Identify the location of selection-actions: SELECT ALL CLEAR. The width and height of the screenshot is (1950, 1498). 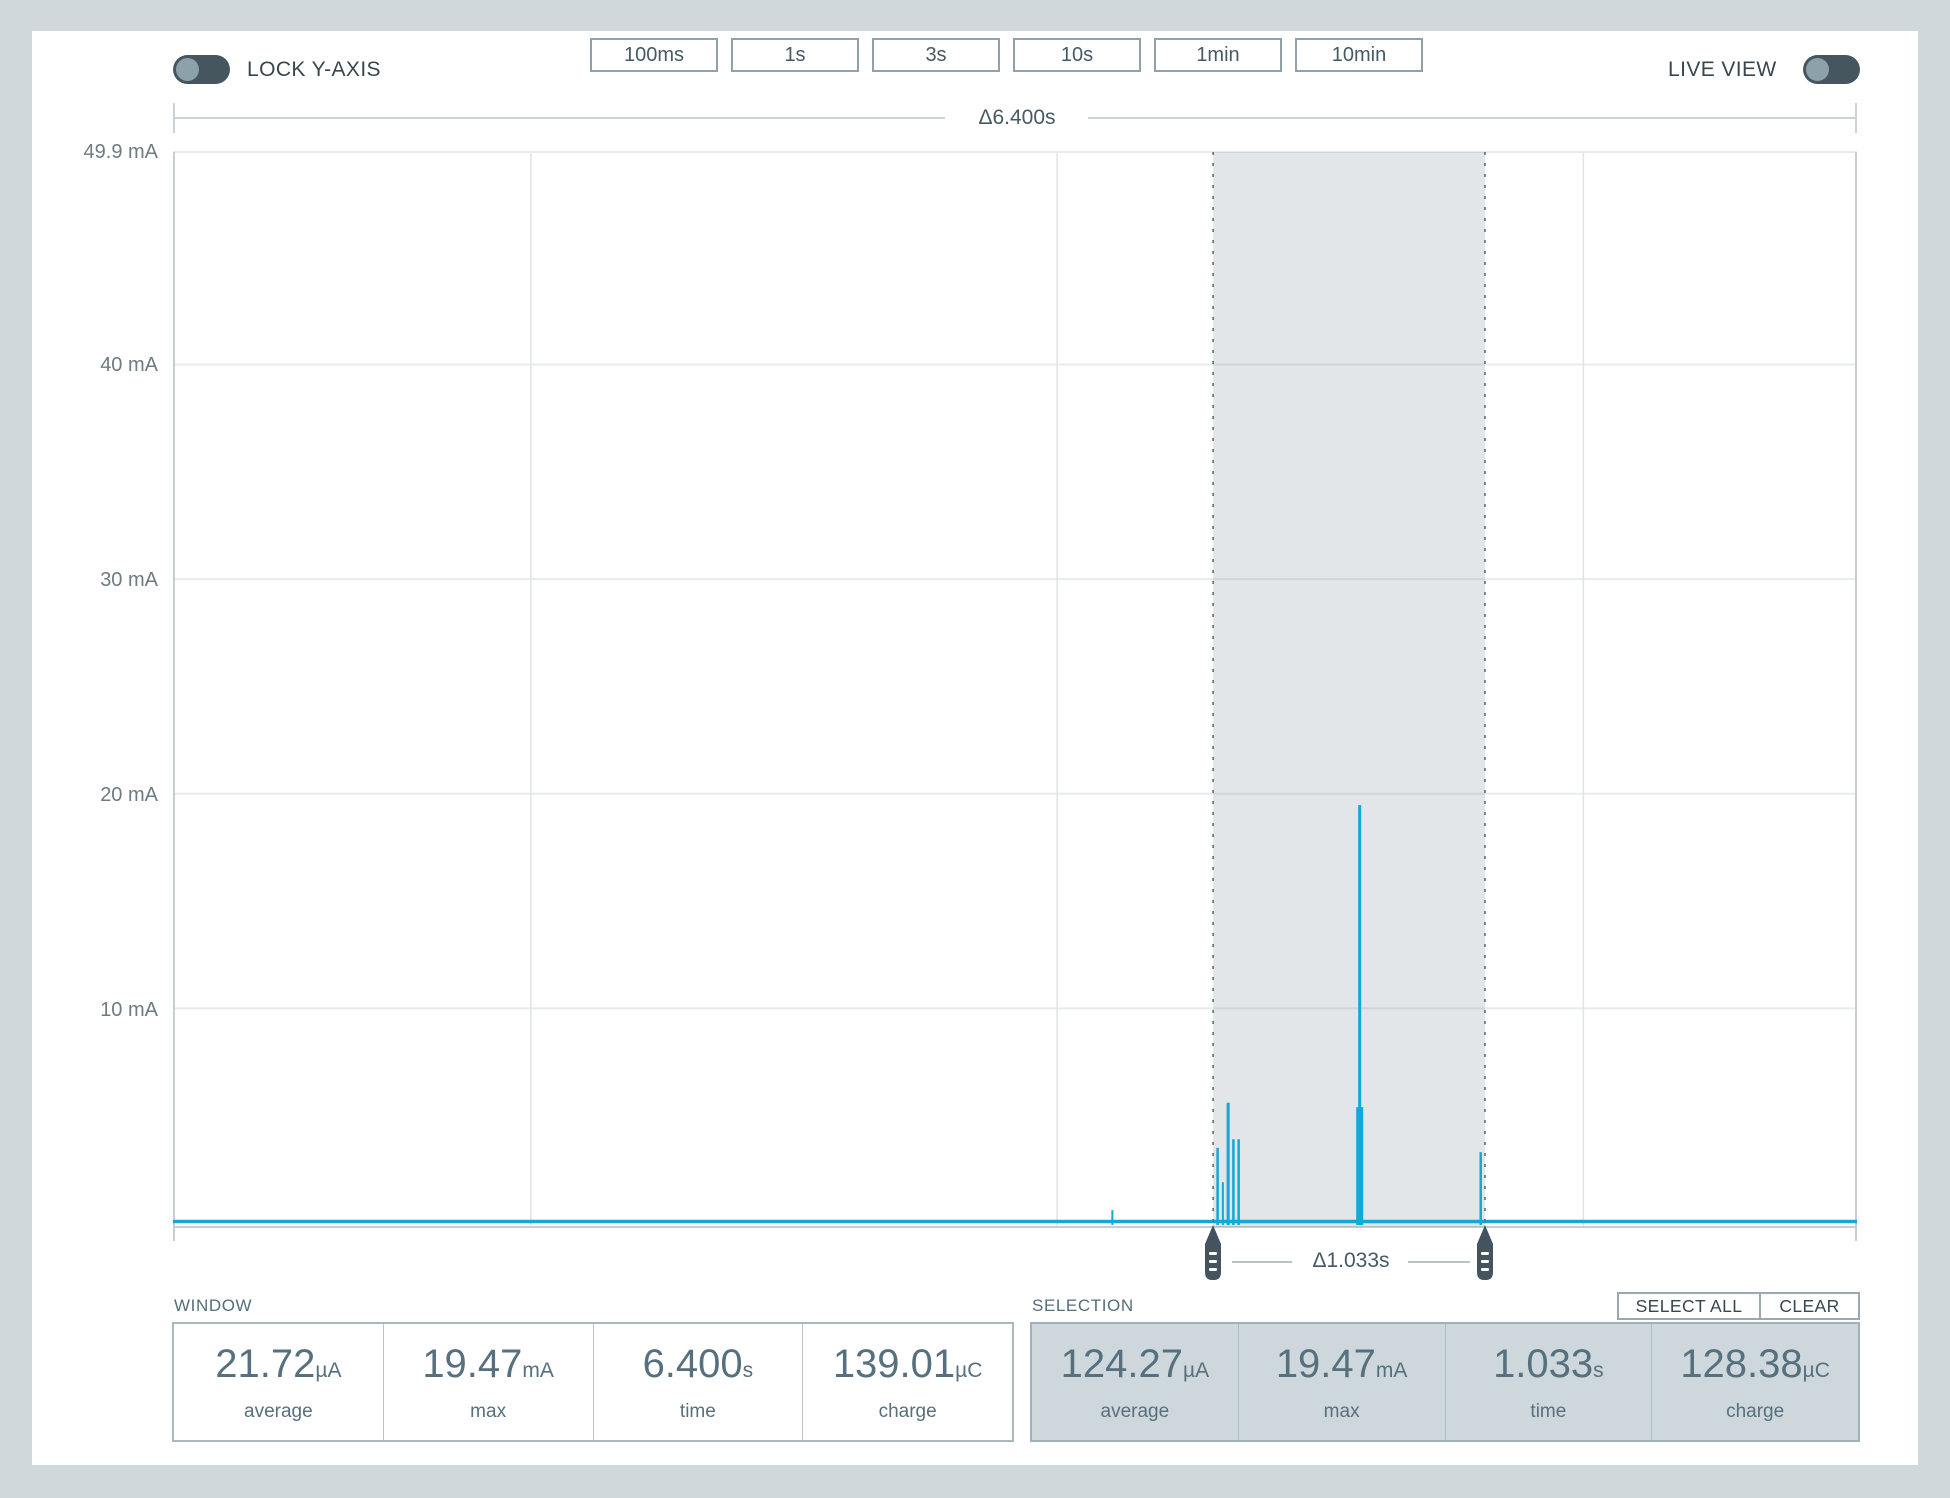
(1738, 1306).